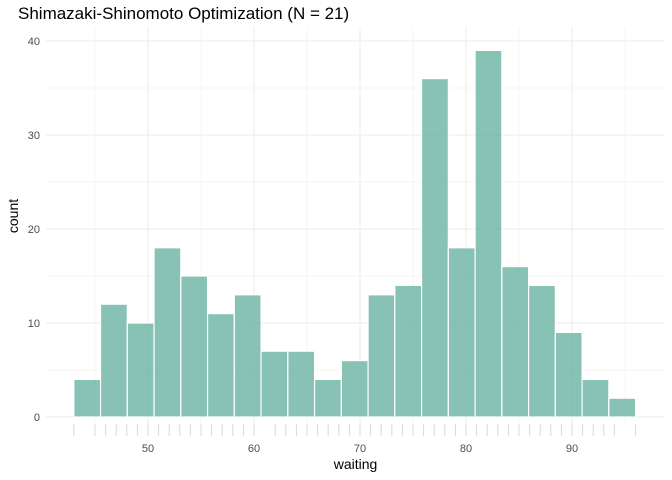 The width and height of the screenshot is (672, 480). What do you see at coordinates (37, 418) in the screenshot?
I see `y-tick-label: 0` at bounding box center [37, 418].